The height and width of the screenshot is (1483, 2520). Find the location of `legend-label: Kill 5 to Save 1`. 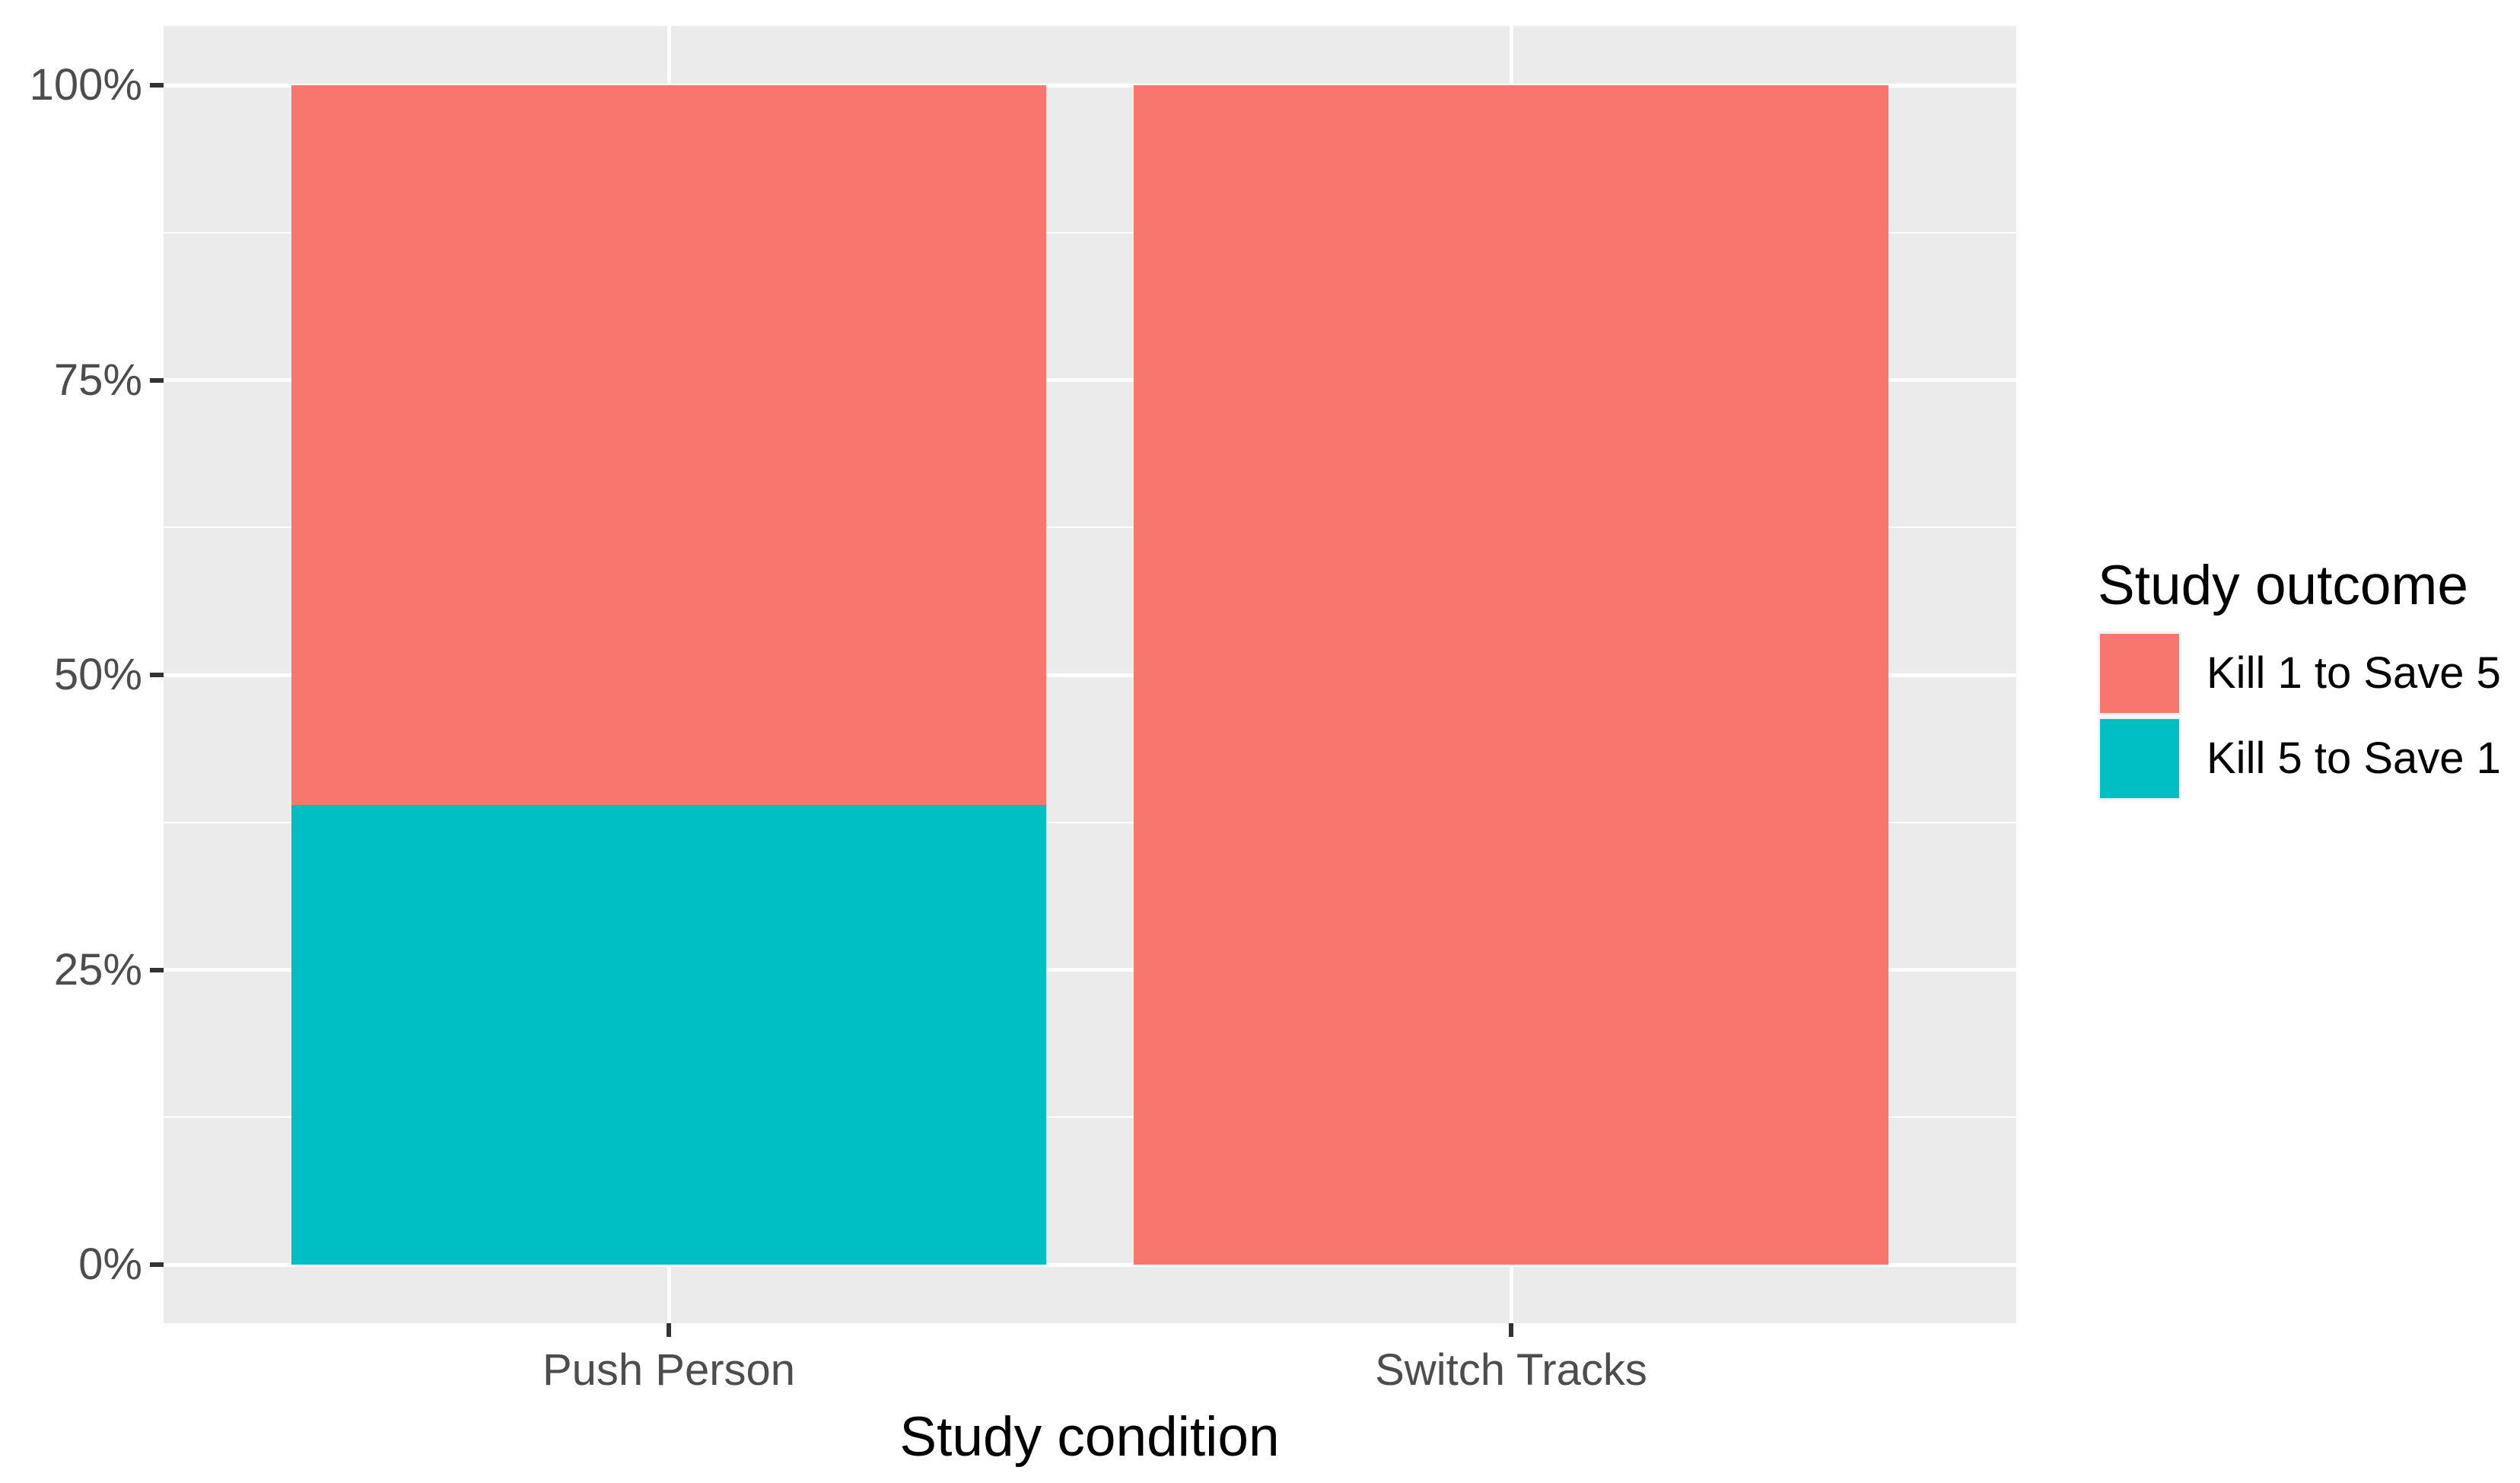

legend-label: Kill 5 to Save 1 is located at coordinates (2354, 758).